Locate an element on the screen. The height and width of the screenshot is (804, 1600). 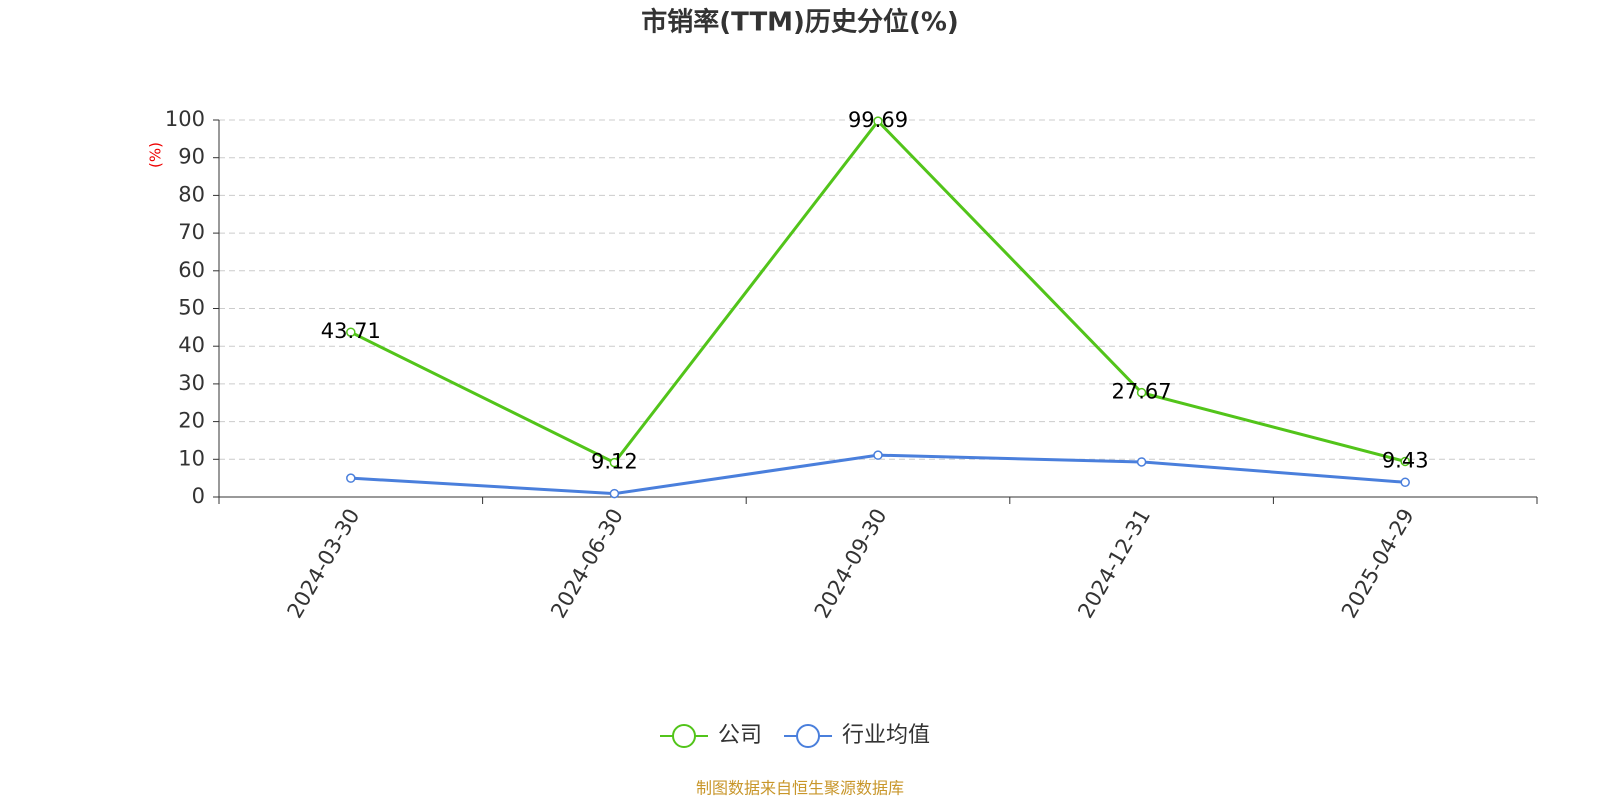
y-tick-label: 40 is located at coordinates (191, 345).